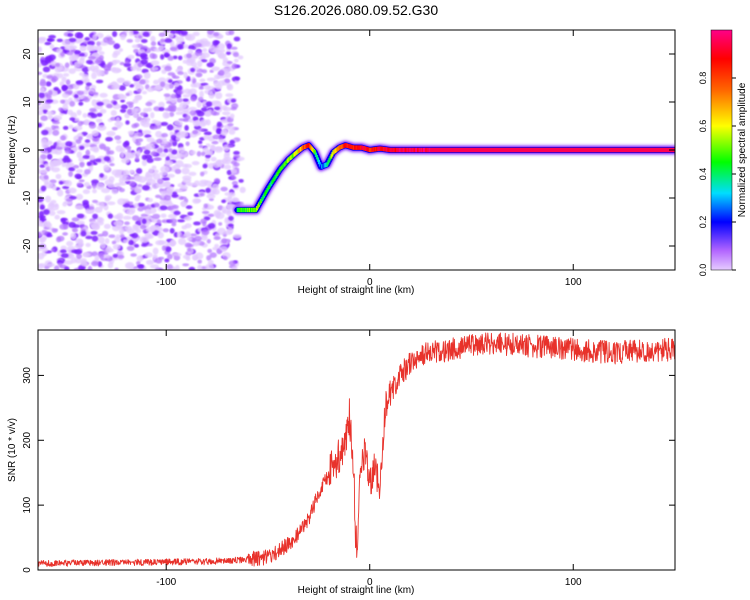 The image size is (750, 600). Describe the element at coordinates (27, 102) in the screenshot. I see `spectrogram-y-tick-label: 10` at that location.